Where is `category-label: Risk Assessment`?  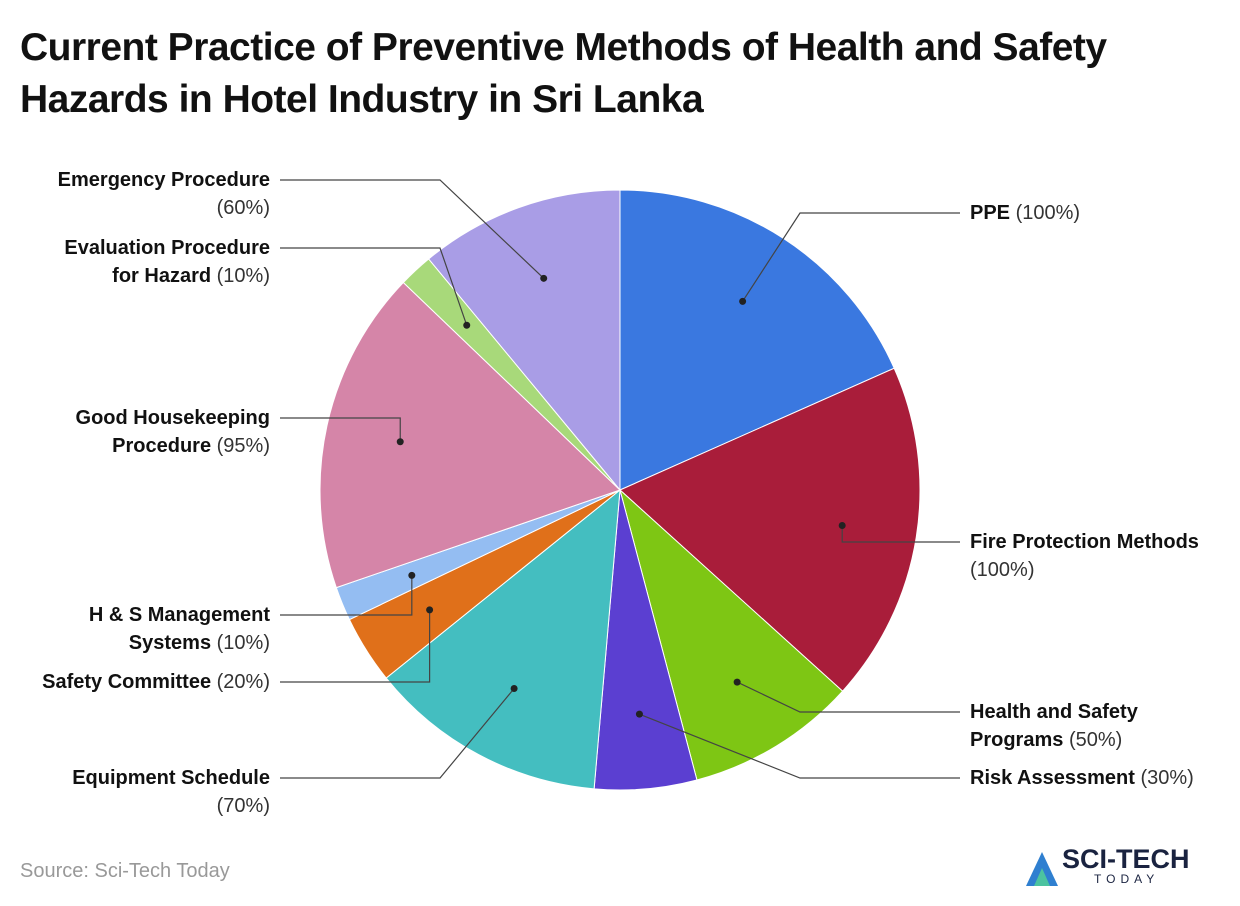 category-label: Risk Assessment is located at coordinates (1052, 778).